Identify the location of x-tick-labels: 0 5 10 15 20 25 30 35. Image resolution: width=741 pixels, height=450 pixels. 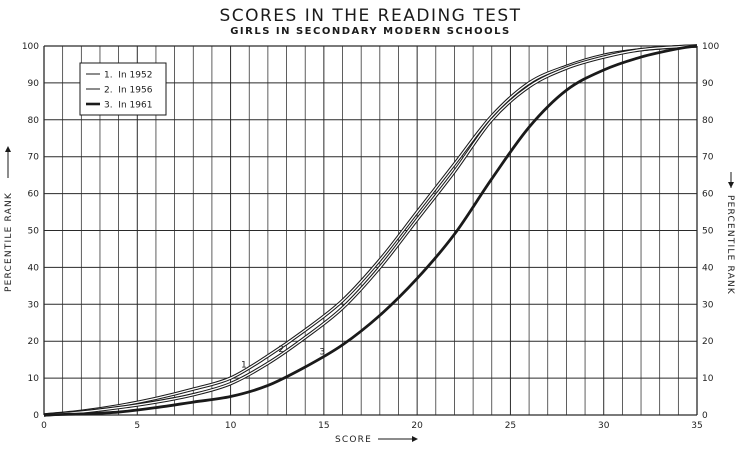
(372, 426).